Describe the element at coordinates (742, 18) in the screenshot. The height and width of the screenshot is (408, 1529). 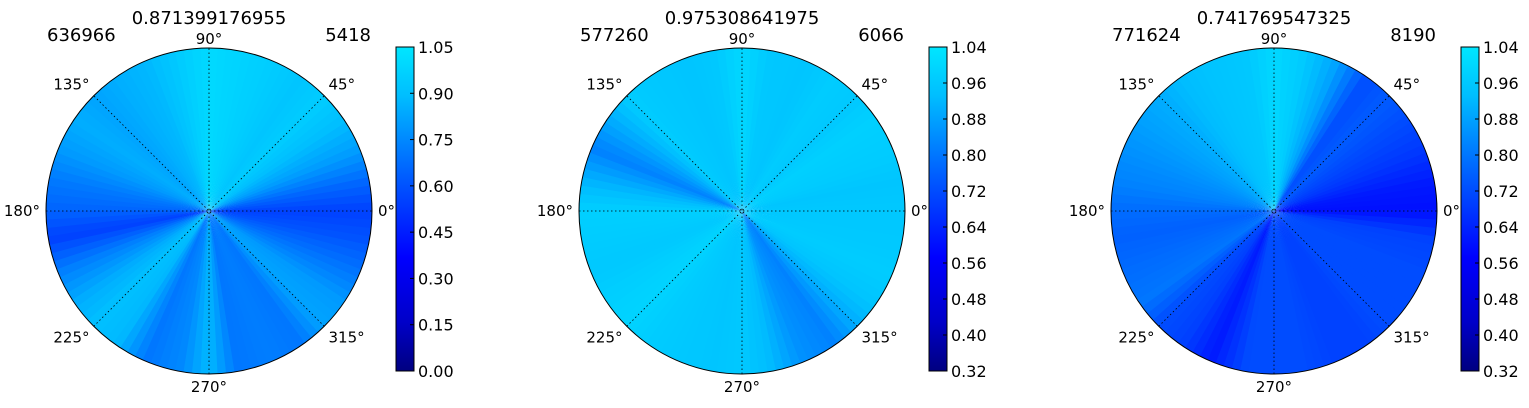
I see `panel-title: 0.975308641975` at that location.